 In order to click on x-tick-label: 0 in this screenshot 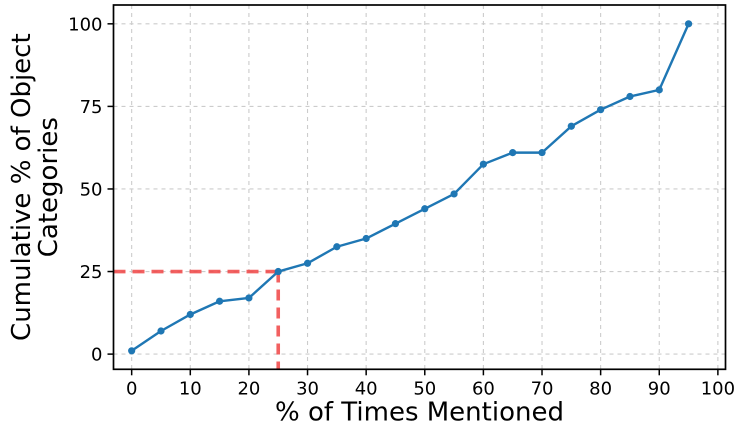, I will do `click(131, 388)`.